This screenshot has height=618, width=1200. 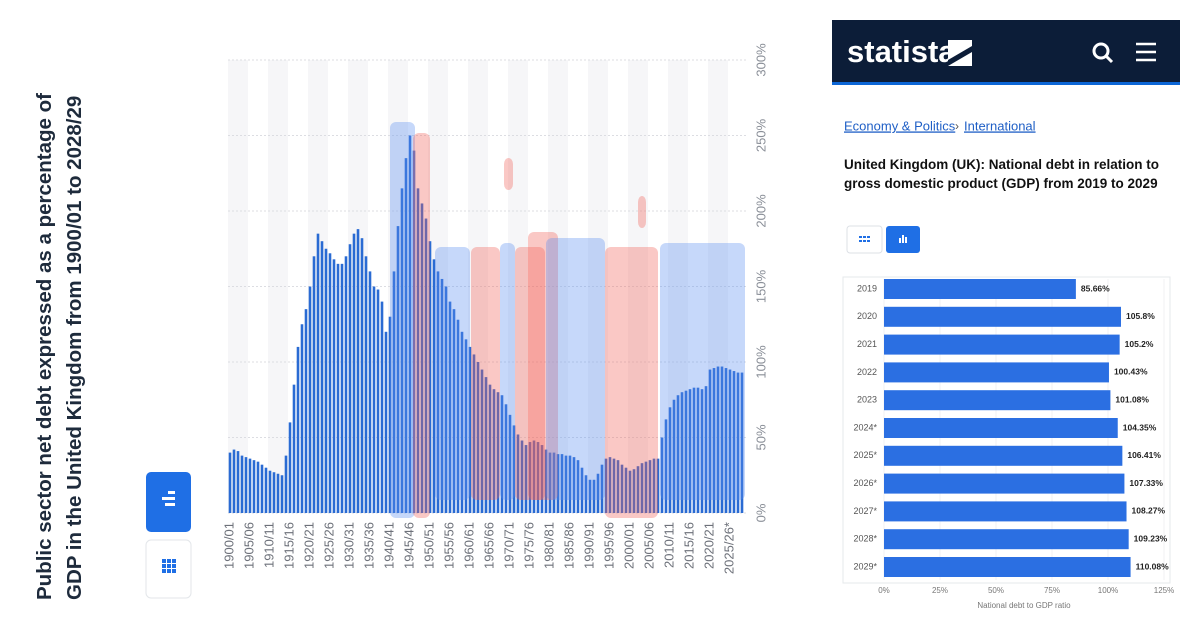 What do you see at coordinates (1146, 52) in the screenshot?
I see `menu-icon` at bounding box center [1146, 52].